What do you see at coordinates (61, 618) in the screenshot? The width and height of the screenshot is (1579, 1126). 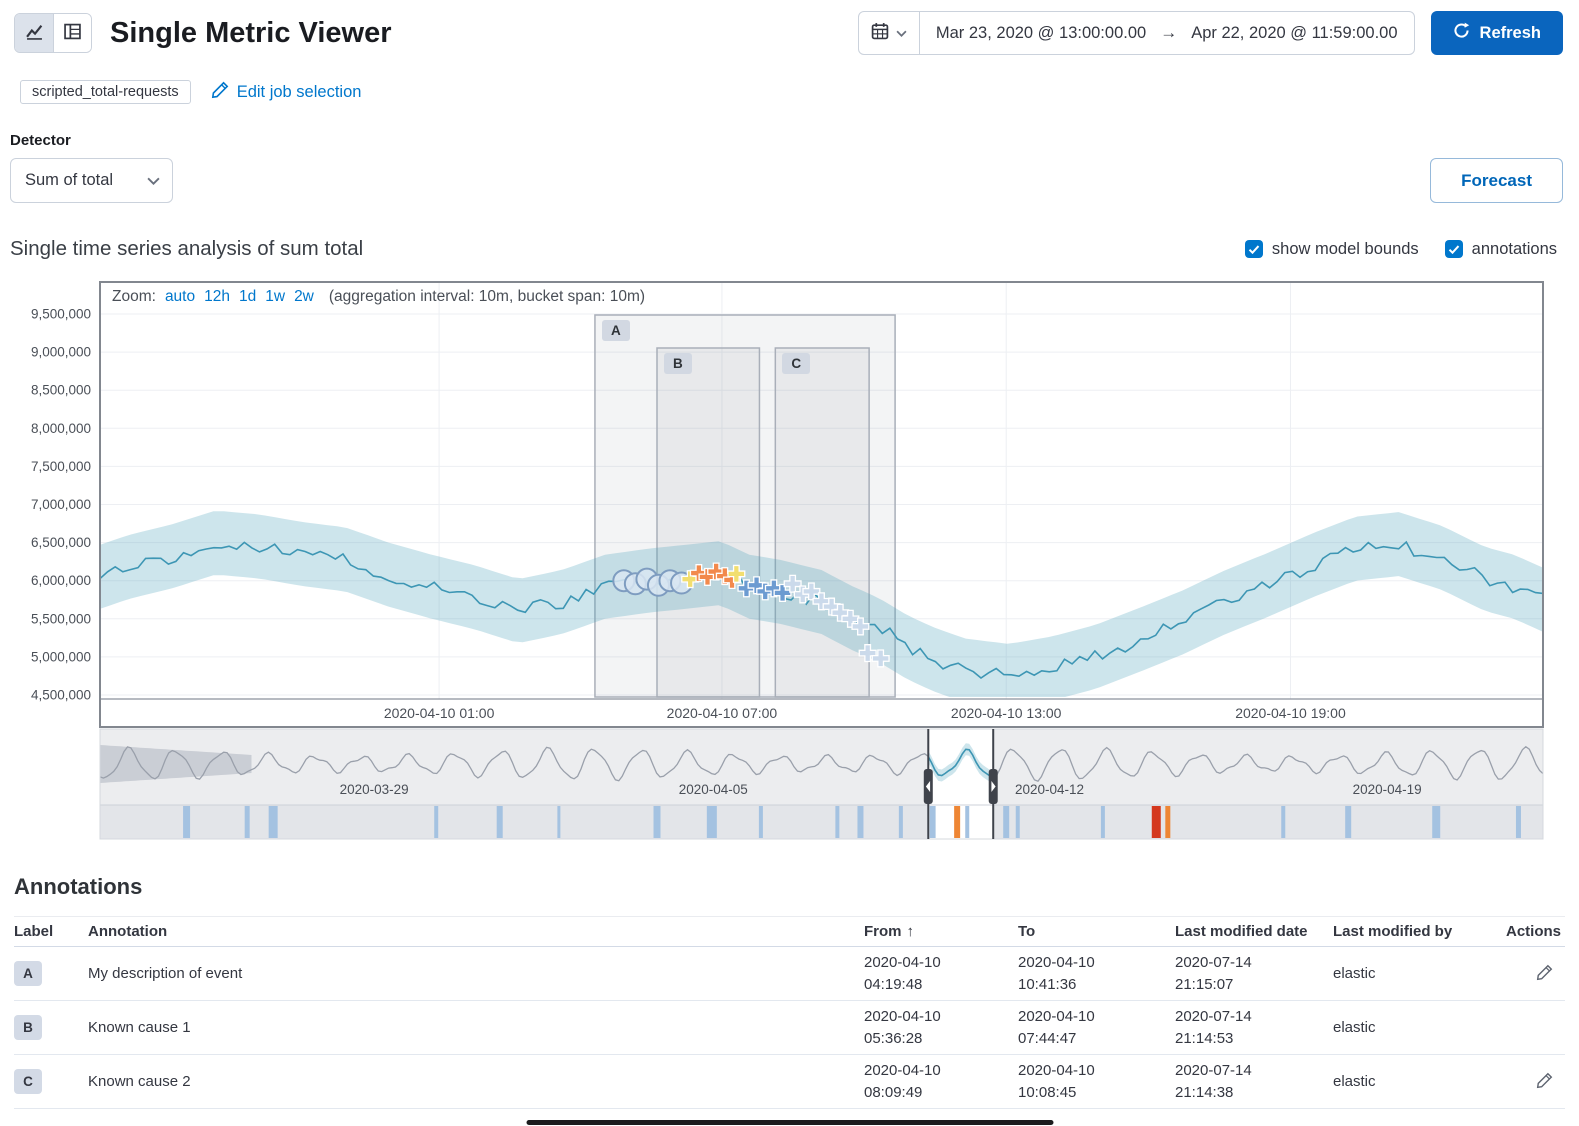 I see `svg-text: 5,500,000` at bounding box center [61, 618].